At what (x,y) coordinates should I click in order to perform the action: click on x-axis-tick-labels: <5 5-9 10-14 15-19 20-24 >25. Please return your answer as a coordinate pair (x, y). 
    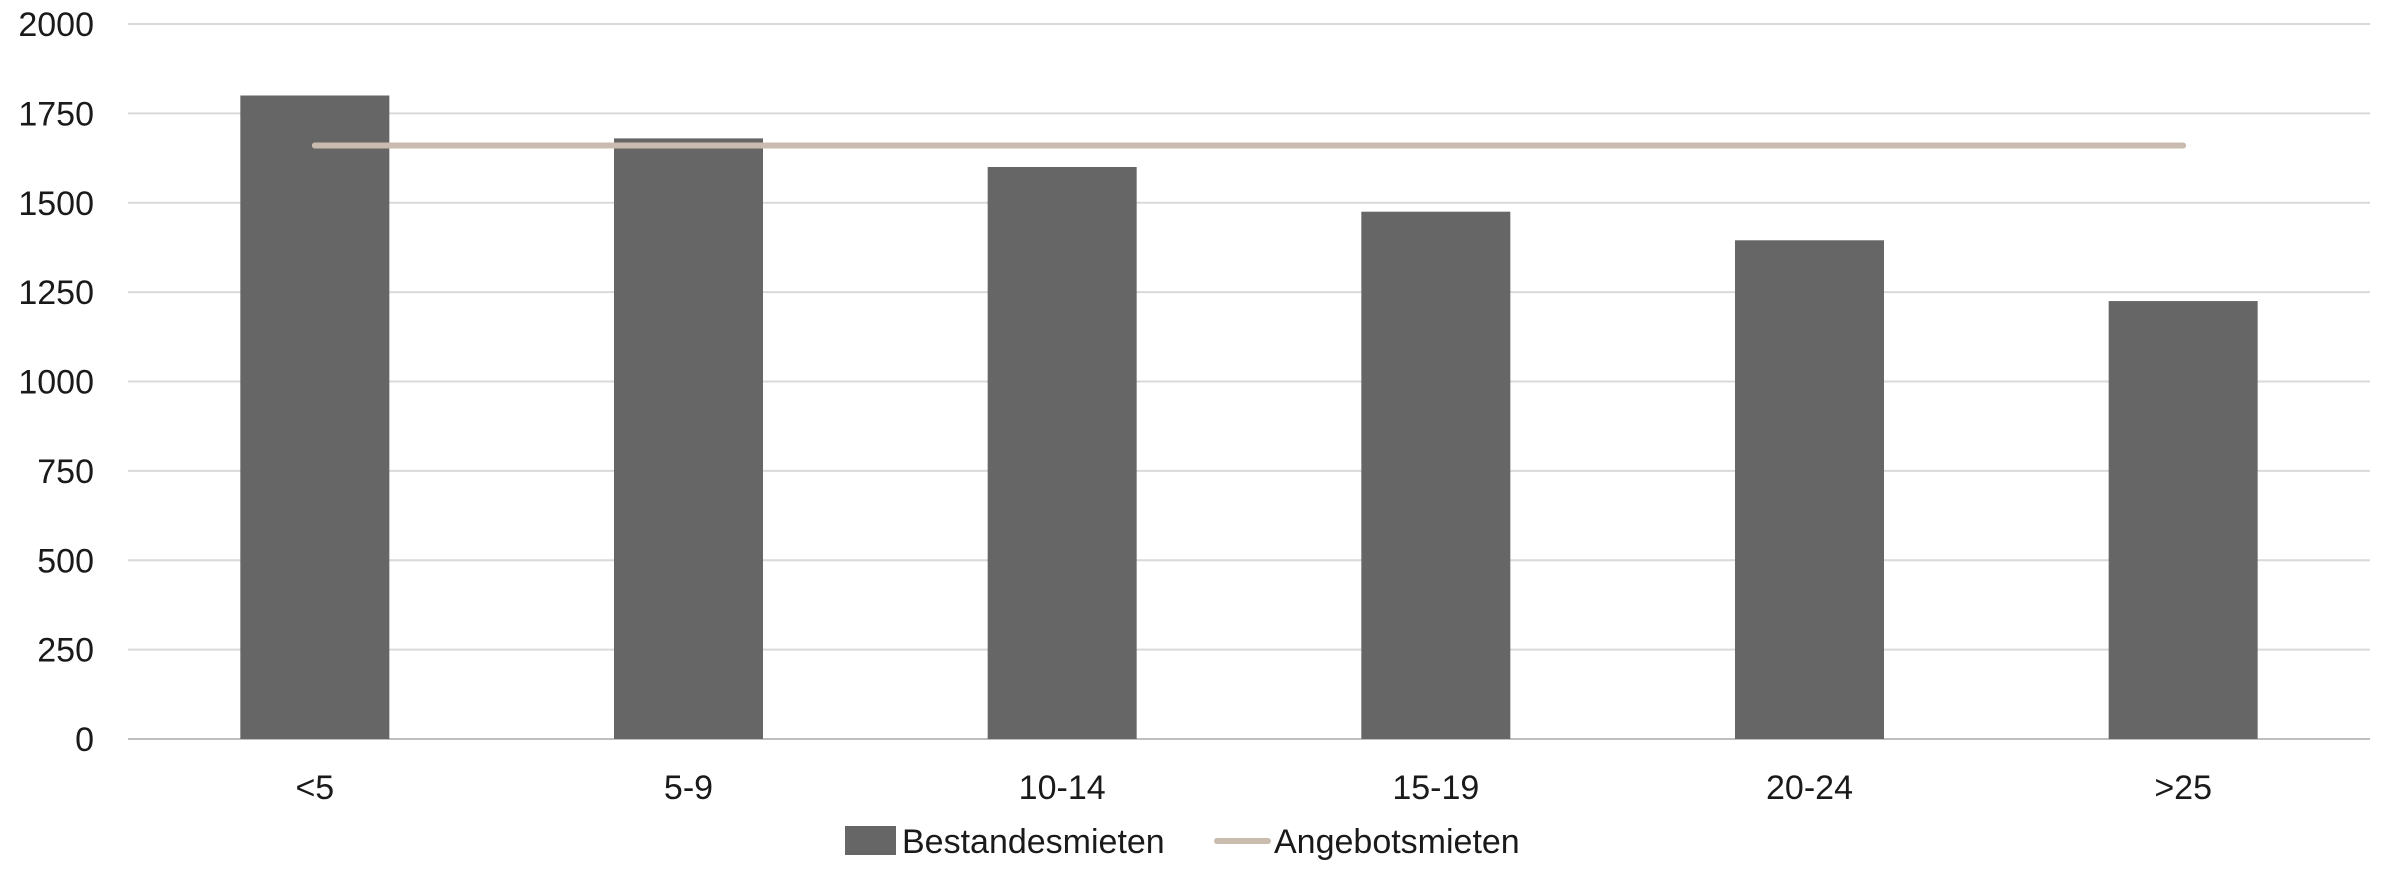
    Looking at the image, I should click on (1253, 788).